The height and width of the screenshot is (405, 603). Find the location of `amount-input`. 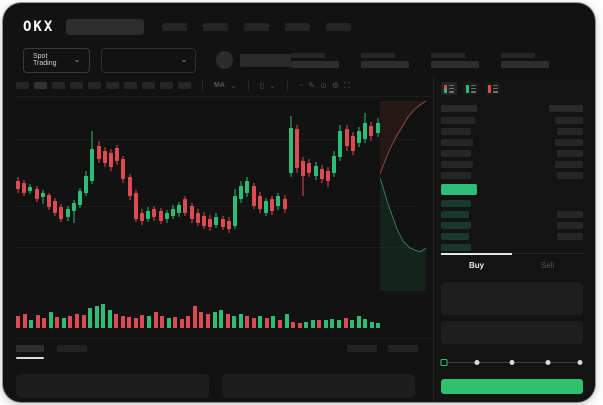

amount-input is located at coordinates (512, 332).